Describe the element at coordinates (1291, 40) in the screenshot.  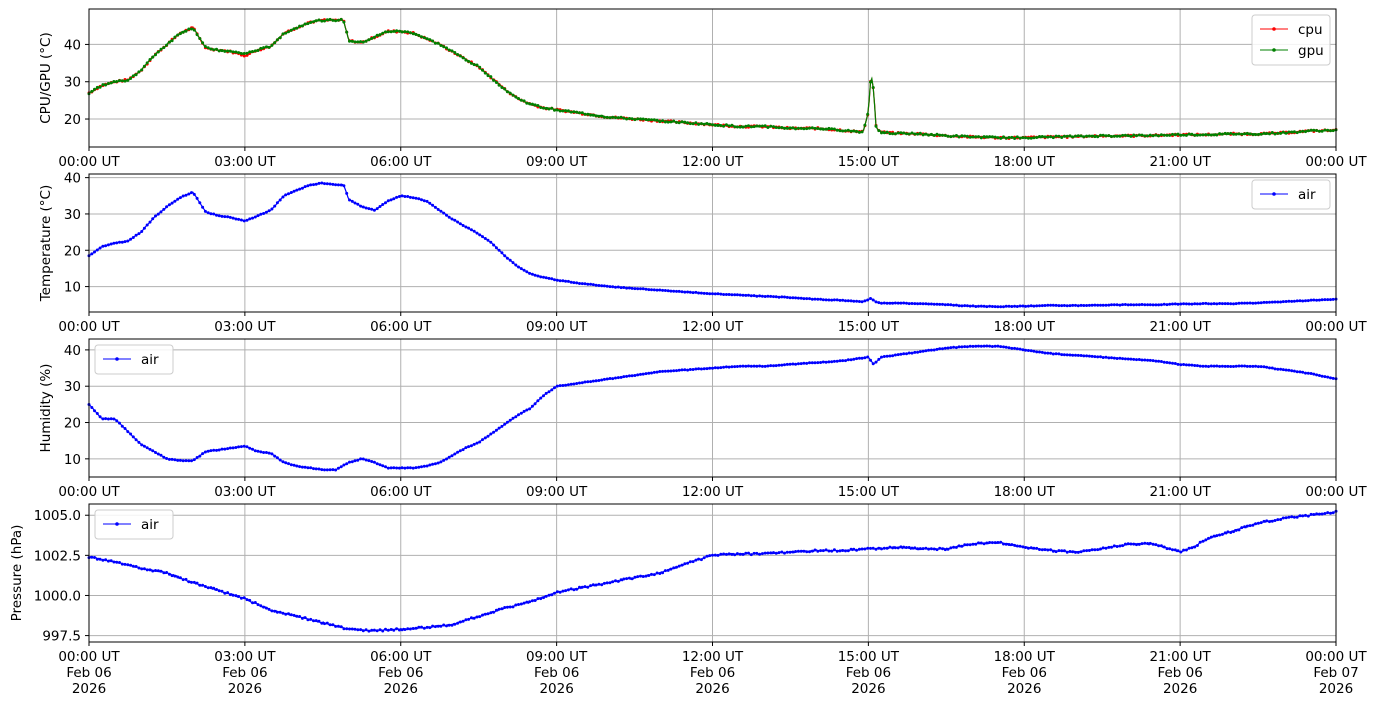
I see `legend-box` at that location.